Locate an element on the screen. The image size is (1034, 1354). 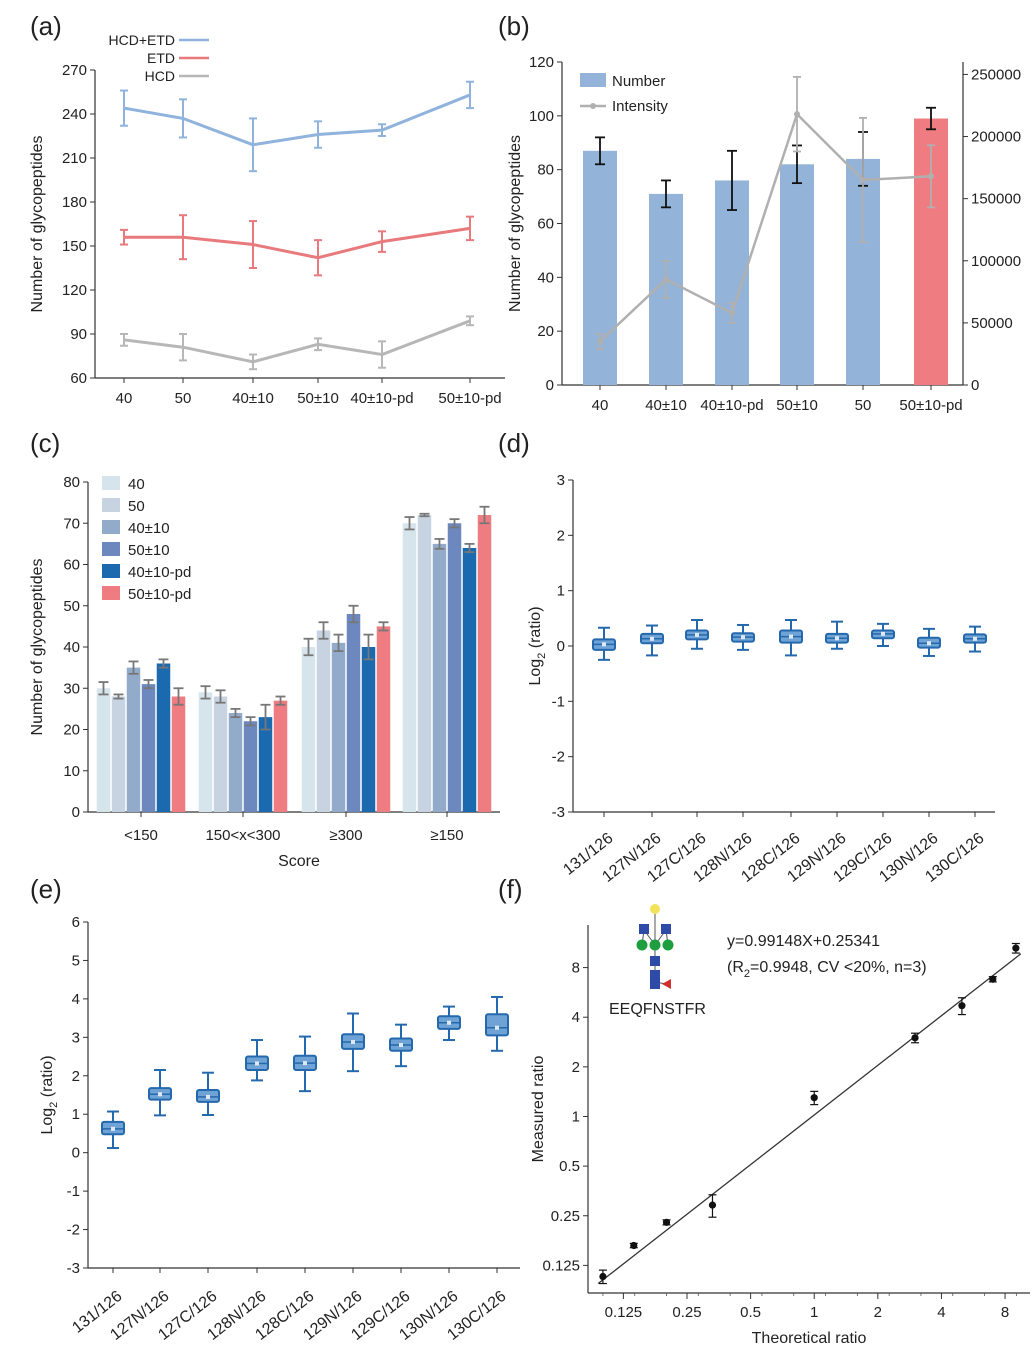
legend-label: ETD is located at coordinates (161, 58).